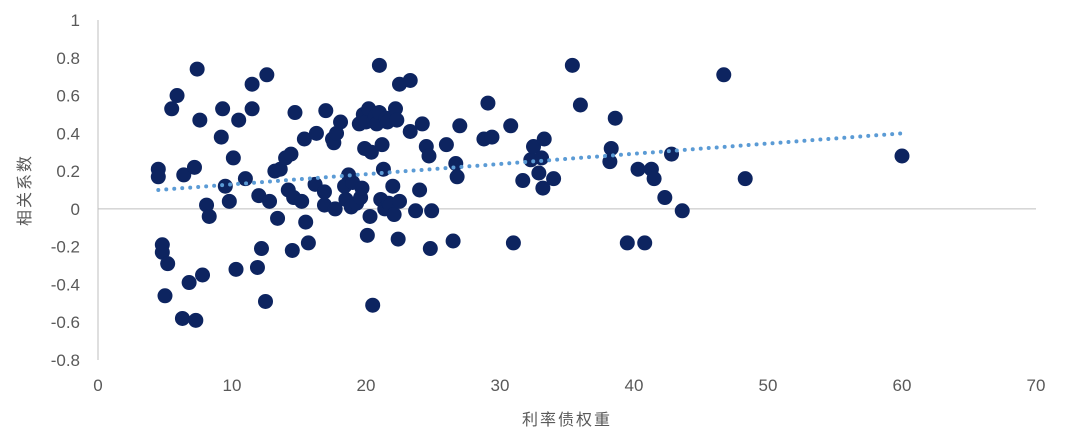  I want to click on y-tick-label: -0.2, so click(65, 247).